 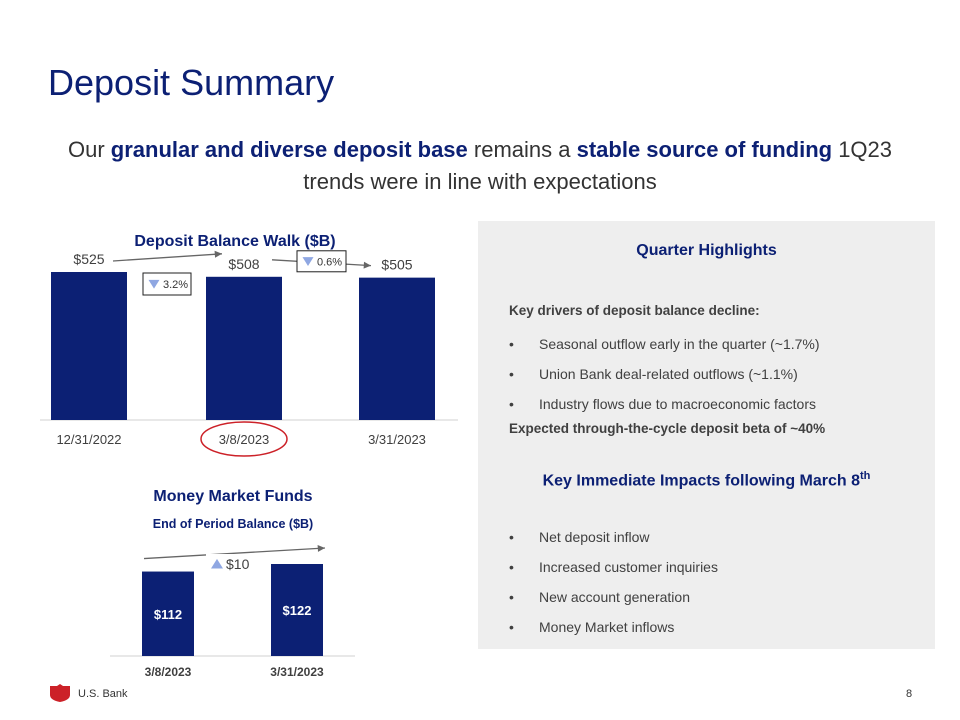 I want to click on data-label: $122, so click(x=297, y=610).